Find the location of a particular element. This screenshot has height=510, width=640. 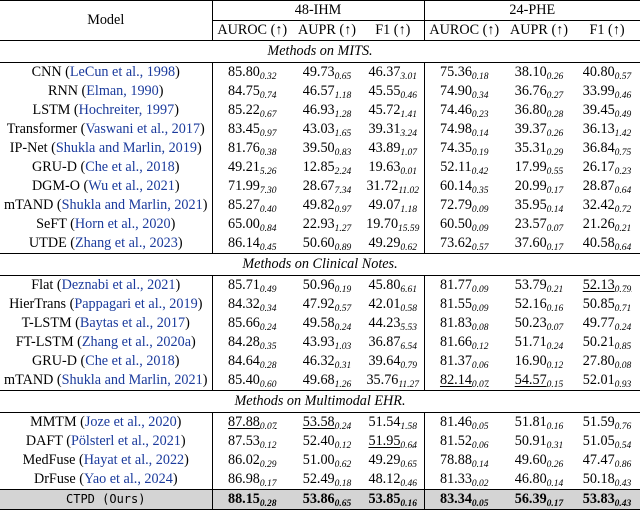

value-cell: 84.640.28 is located at coordinates (252, 361).